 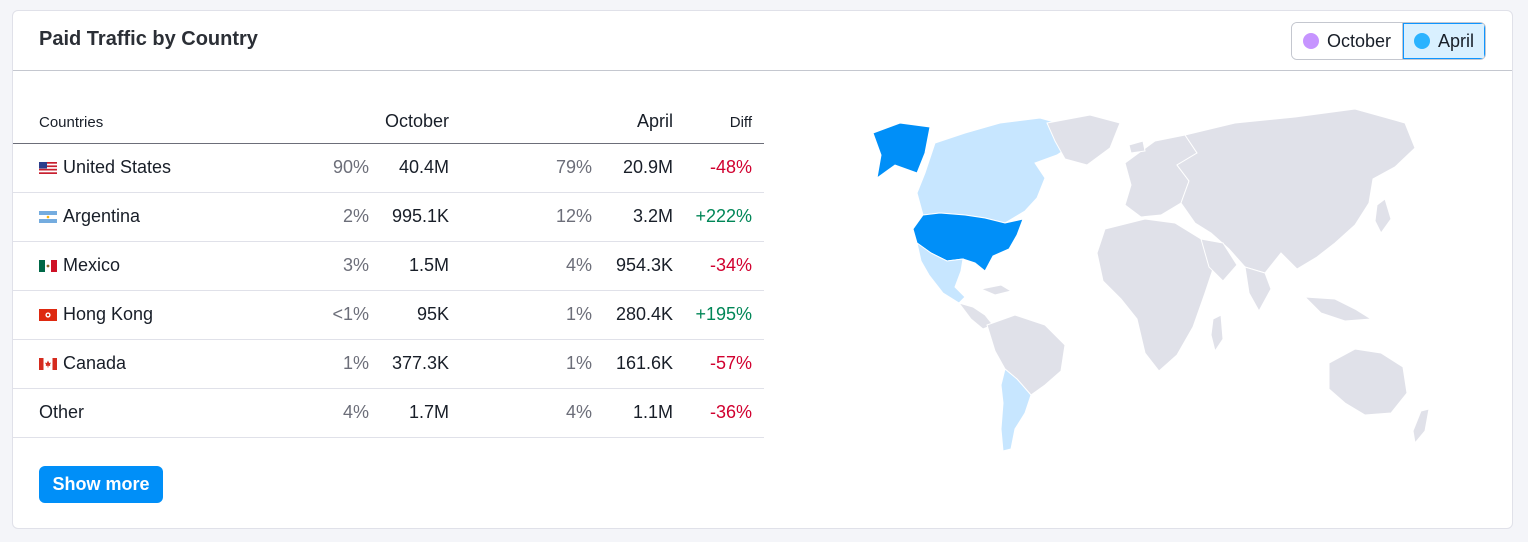 What do you see at coordinates (420, 216) in the screenshot?
I see `october-value: 995.1K` at bounding box center [420, 216].